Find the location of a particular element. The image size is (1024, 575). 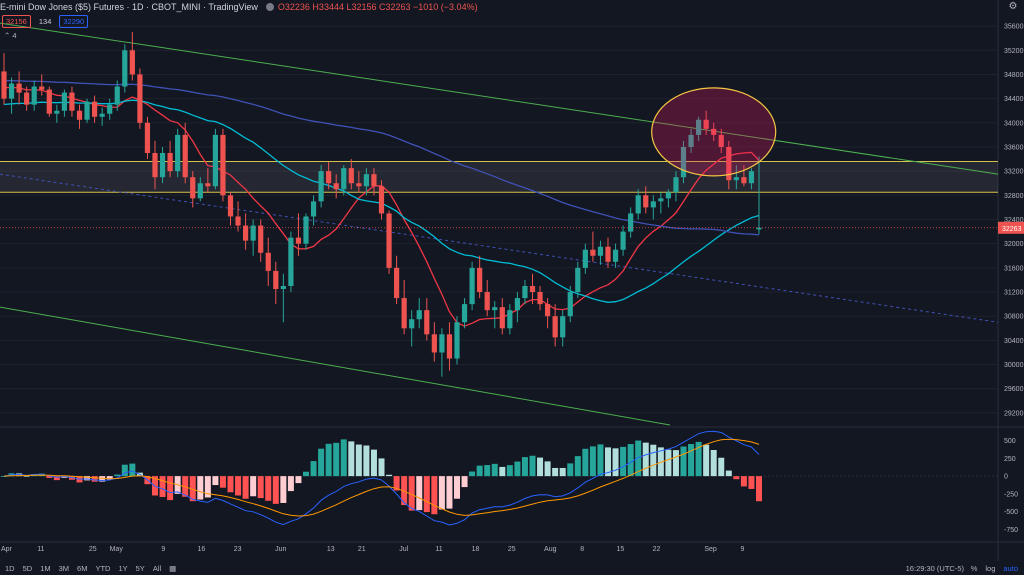

macd-tick-label: -500 is located at coordinates (1011, 512).